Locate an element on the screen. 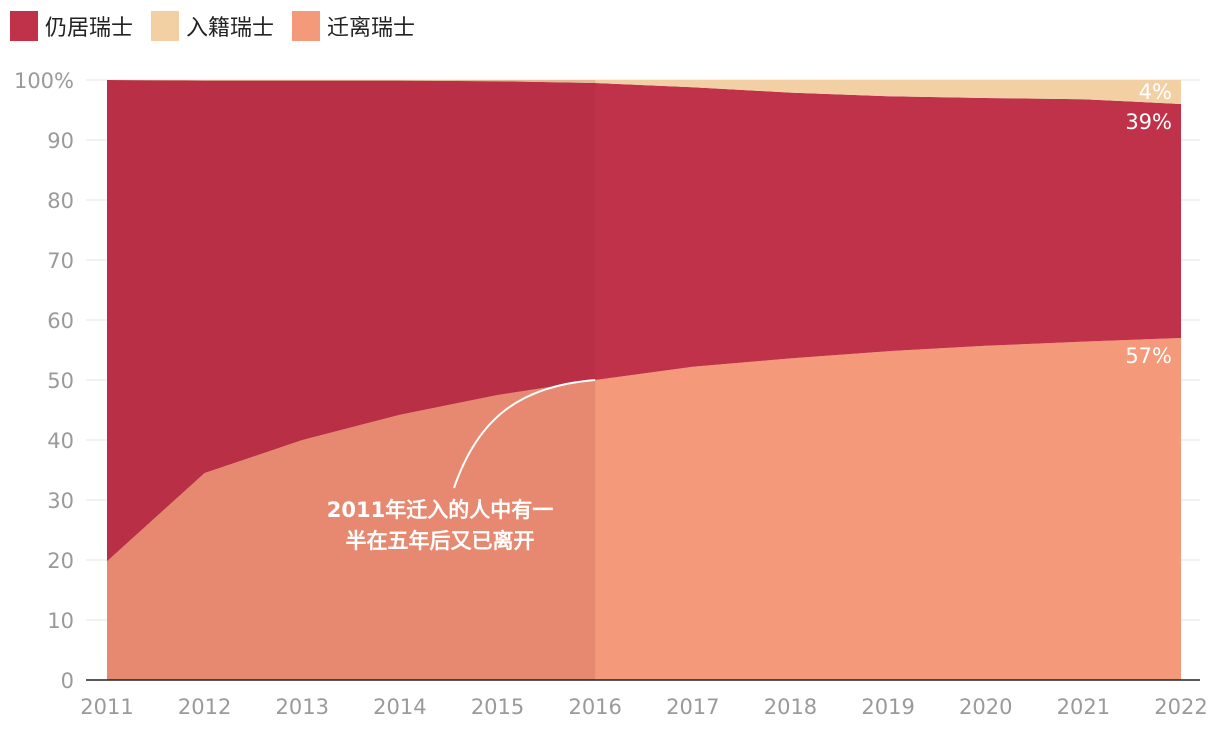 The width and height of the screenshot is (1220, 734). y-tick-label: 10 is located at coordinates (60, 621).